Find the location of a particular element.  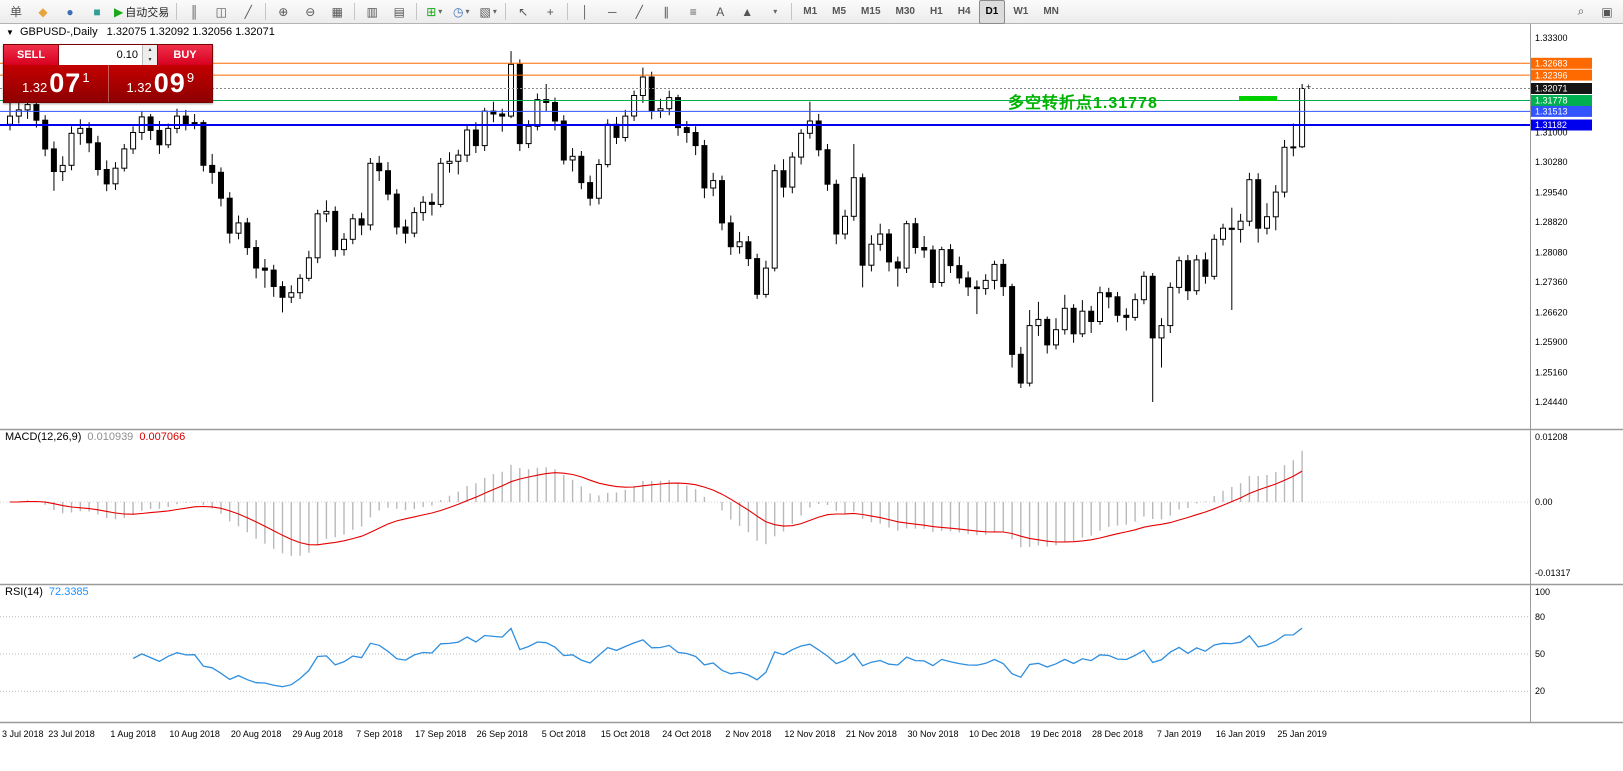

fibonacci-icon: ≡ is located at coordinates (693, 11).